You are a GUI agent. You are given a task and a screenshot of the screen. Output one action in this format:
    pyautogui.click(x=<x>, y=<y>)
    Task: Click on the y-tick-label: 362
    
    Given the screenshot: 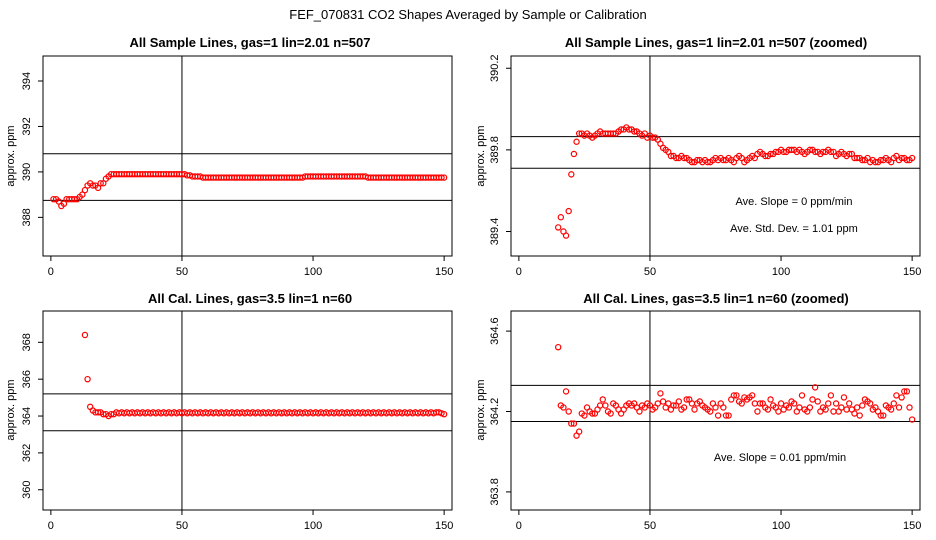 What is the action you would take?
    pyautogui.click(x=27, y=453)
    